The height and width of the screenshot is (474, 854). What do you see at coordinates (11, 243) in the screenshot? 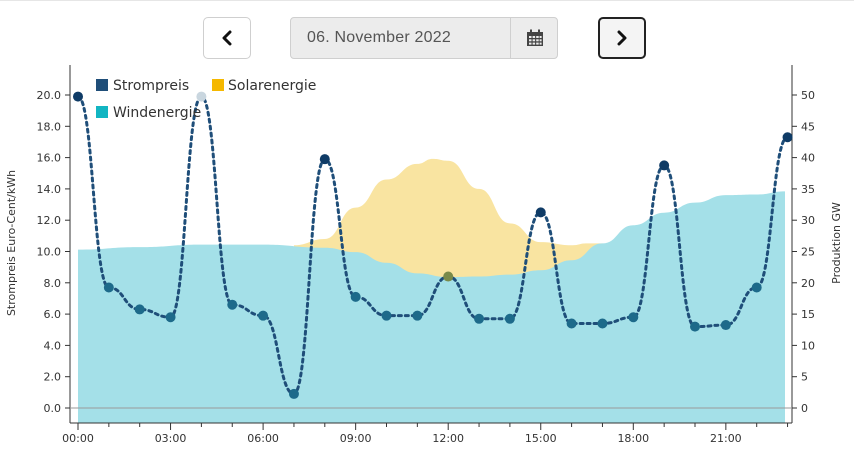
I see `y-axis-left-title: Strompreis Euro-Cent/kWh` at bounding box center [11, 243].